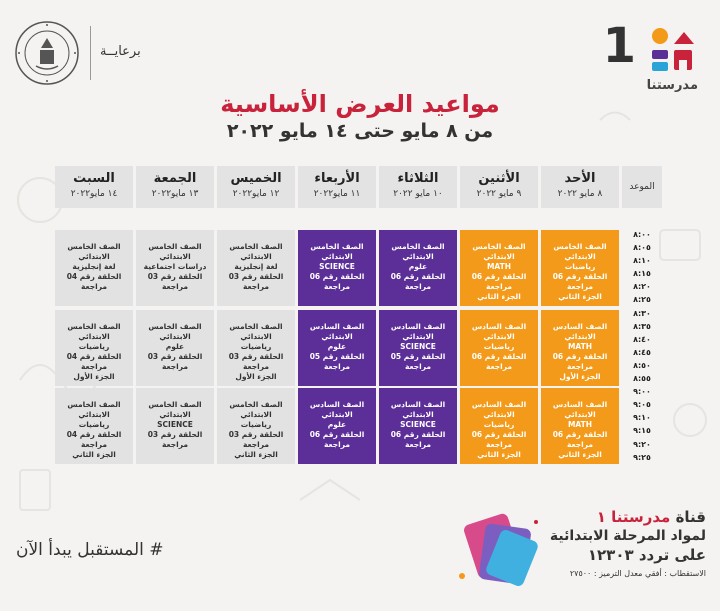 The width and height of the screenshot is (720, 611). I want to click on madrasetna-logo: 1 مدرستنا, so click(654, 54).